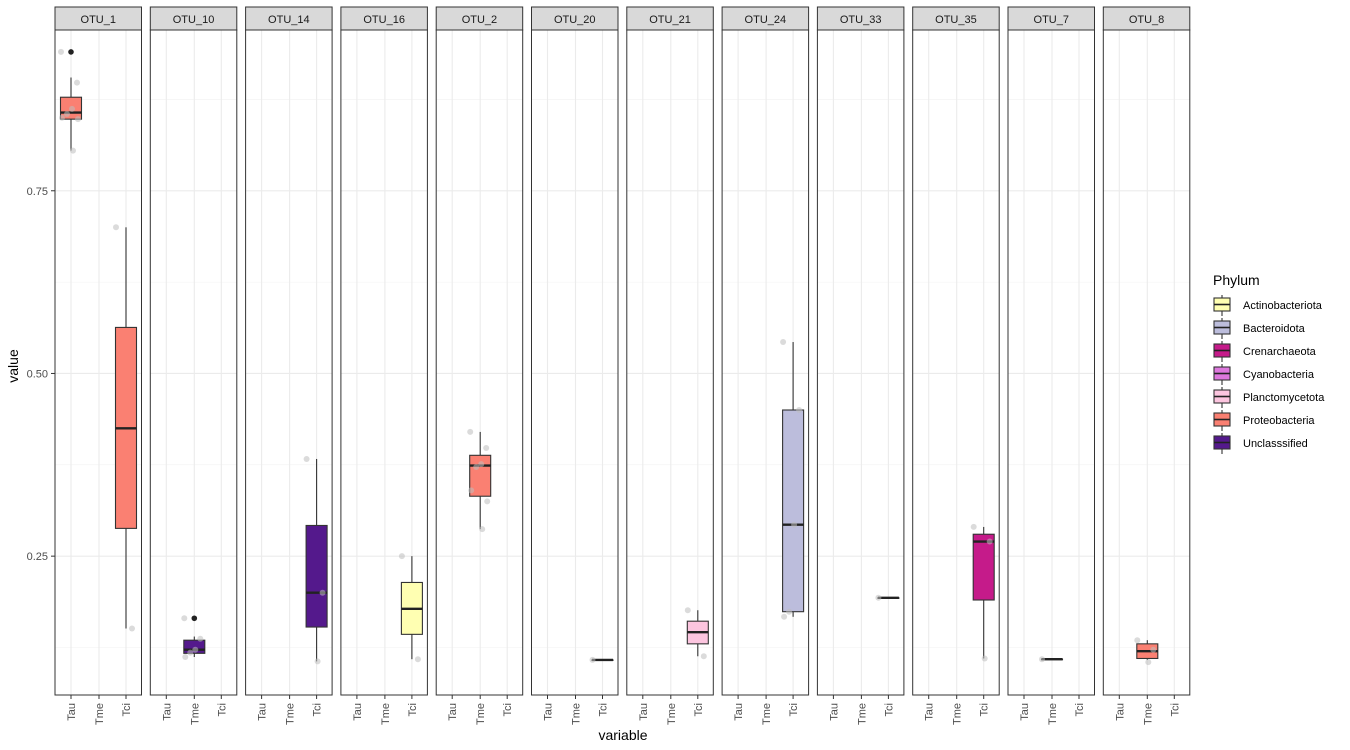 The image size is (1350, 750). I want to click on legend-label: Actinobacteriota, so click(1283, 306).